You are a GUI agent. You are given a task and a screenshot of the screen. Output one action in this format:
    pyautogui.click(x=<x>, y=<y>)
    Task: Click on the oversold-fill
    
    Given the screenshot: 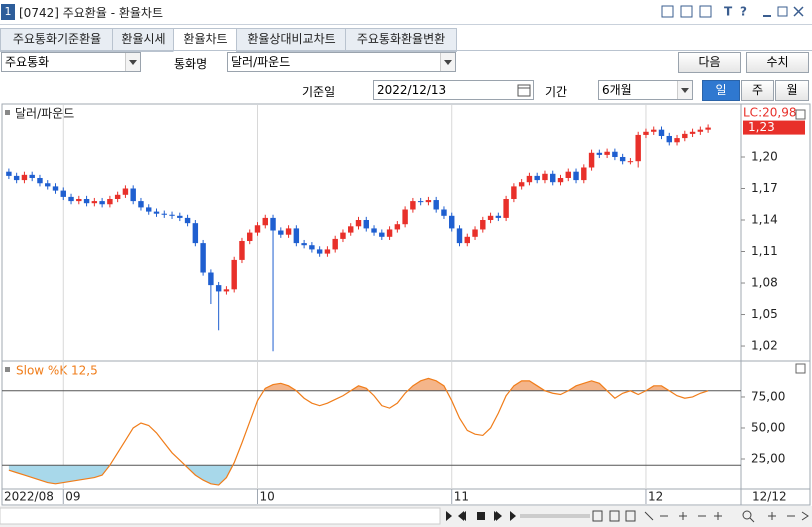 What is the action you would take?
    pyautogui.click(x=358, y=475)
    